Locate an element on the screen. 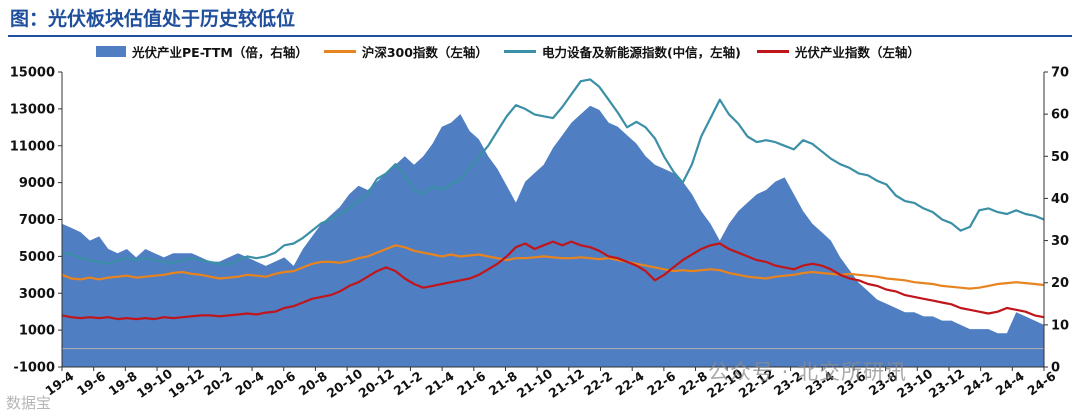 Image resolution: width=1080 pixels, height=416 pixels. x-tick-label: 21-12 is located at coordinates (566, 383).